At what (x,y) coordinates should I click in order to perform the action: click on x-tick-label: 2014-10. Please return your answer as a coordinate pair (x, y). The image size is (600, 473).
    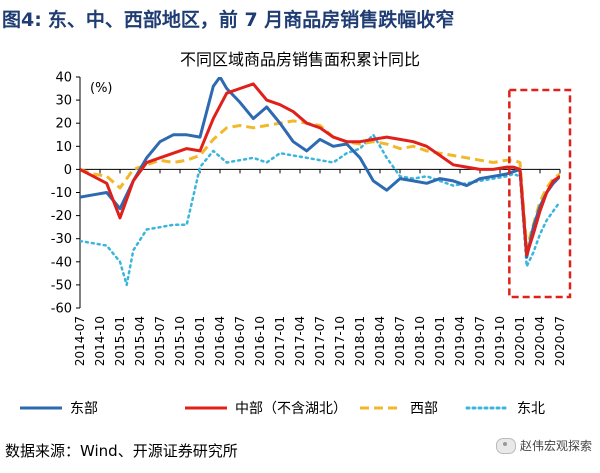
    Looking at the image, I should click on (100, 341).